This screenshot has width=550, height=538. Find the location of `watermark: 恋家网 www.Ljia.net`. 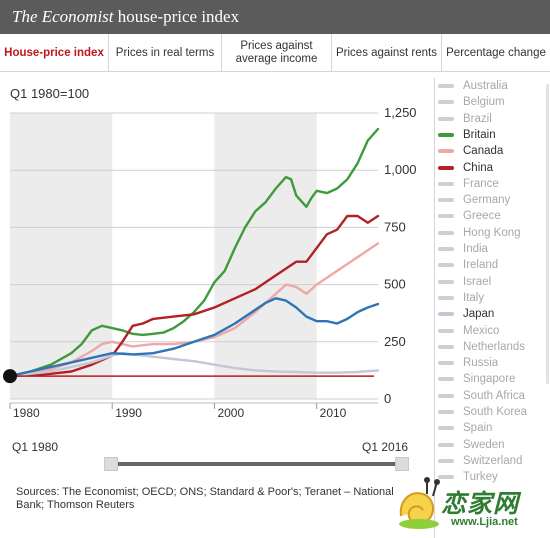

watermark: 恋家网 www.Ljia.net is located at coordinates (471, 504).